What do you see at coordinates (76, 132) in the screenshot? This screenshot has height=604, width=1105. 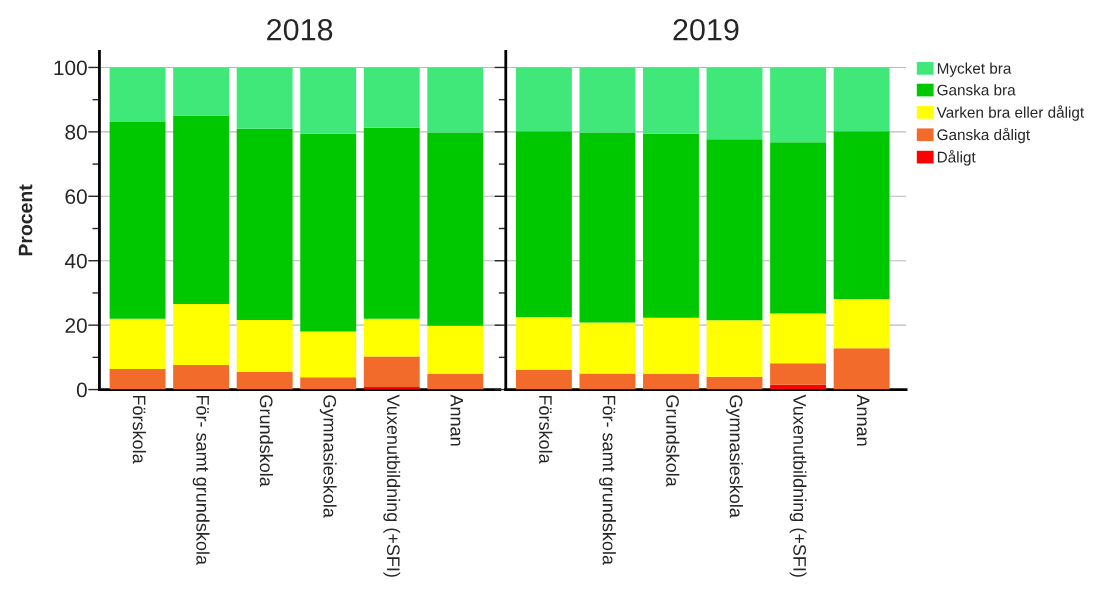 I see `y-tick-label: 80` at bounding box center [76, 132].